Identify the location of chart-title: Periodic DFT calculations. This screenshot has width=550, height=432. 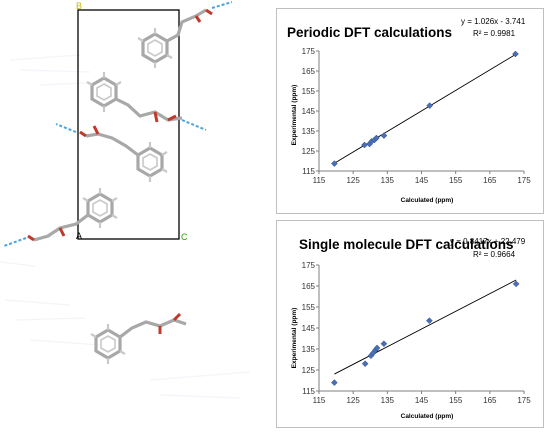
(369, 32).